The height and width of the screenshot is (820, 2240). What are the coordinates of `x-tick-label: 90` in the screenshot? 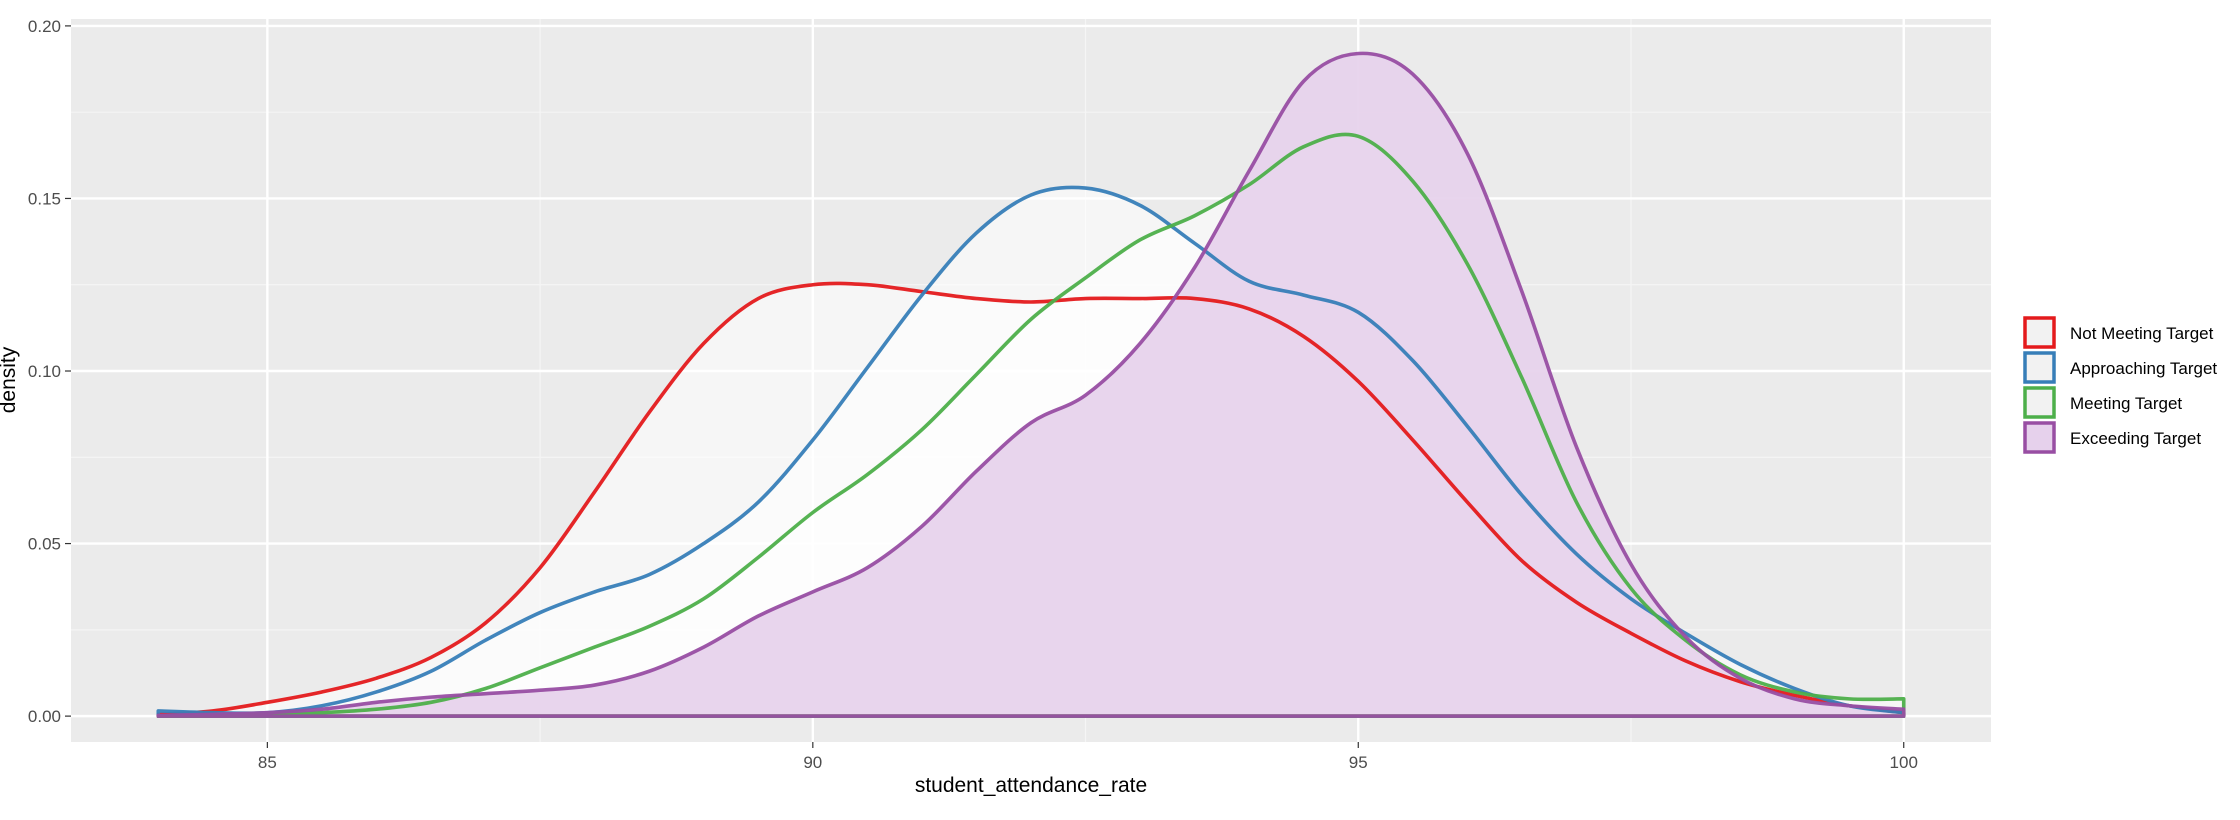 It's located at (812, 762).